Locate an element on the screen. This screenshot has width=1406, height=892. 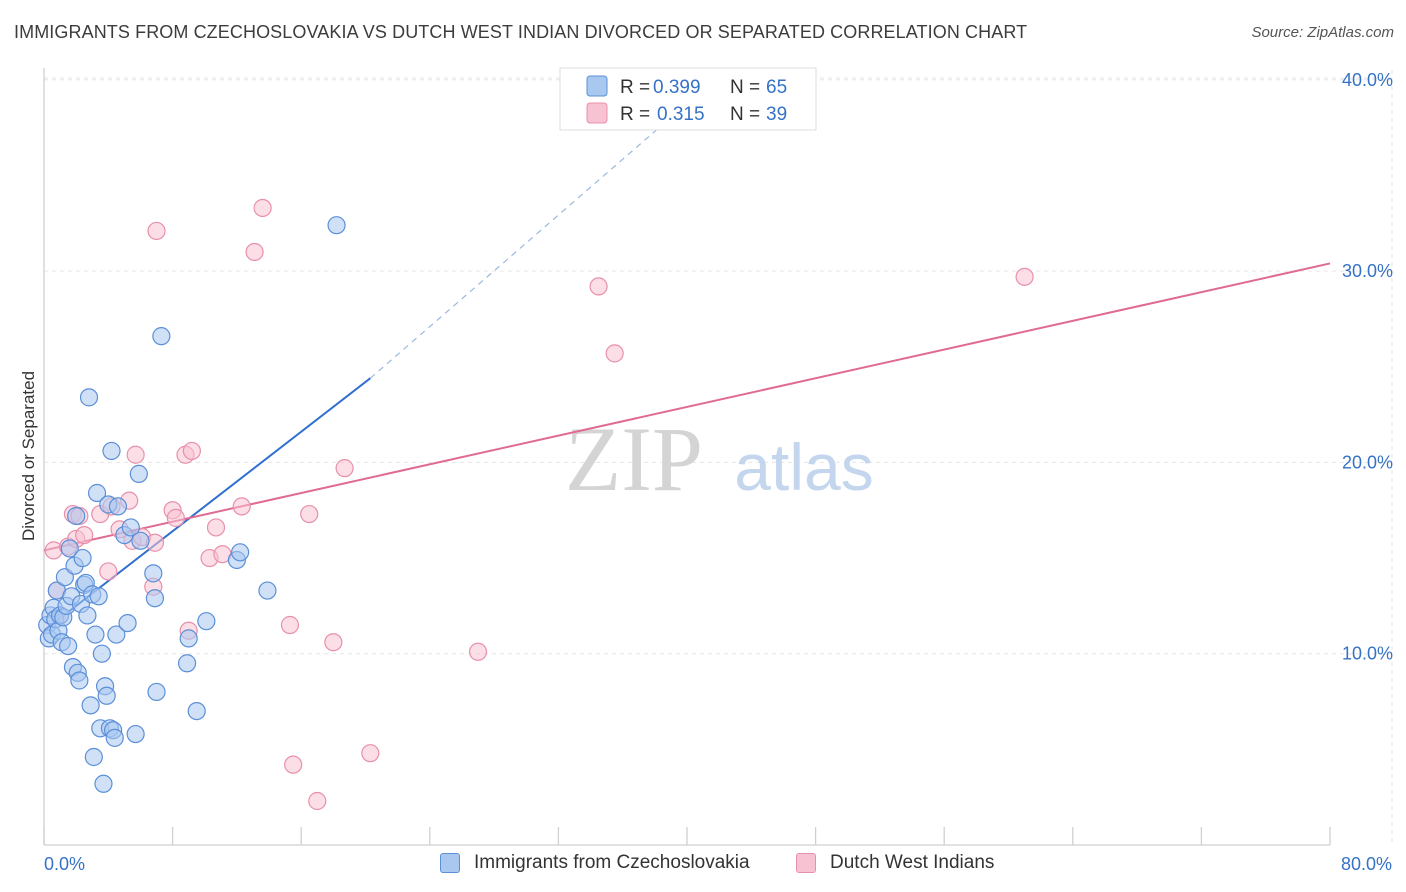
y-axis-label: Divorced or Separated is located at coordinates (28, 456).